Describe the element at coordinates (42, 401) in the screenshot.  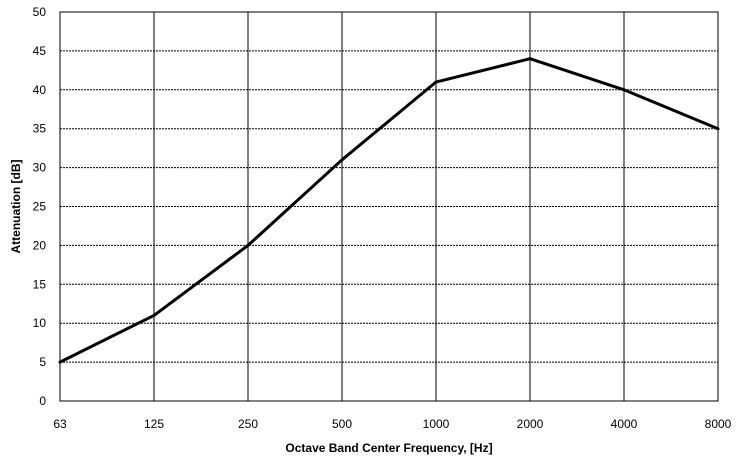
I see `y-tick-label: 0` at that location.